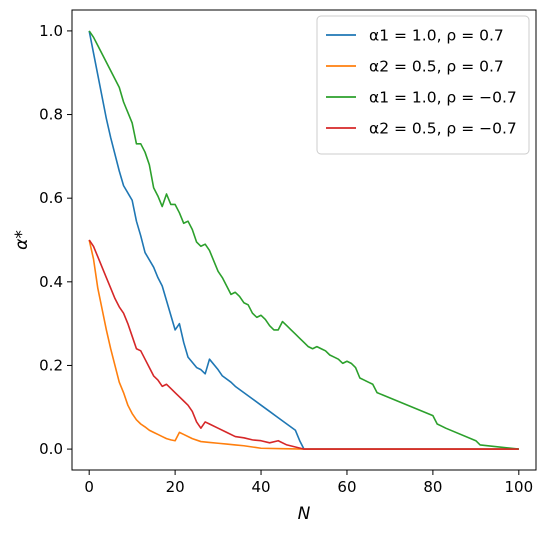 The width and height of the screenshot is (546, 533). I want to click on legend-frame, so click(423, 85).